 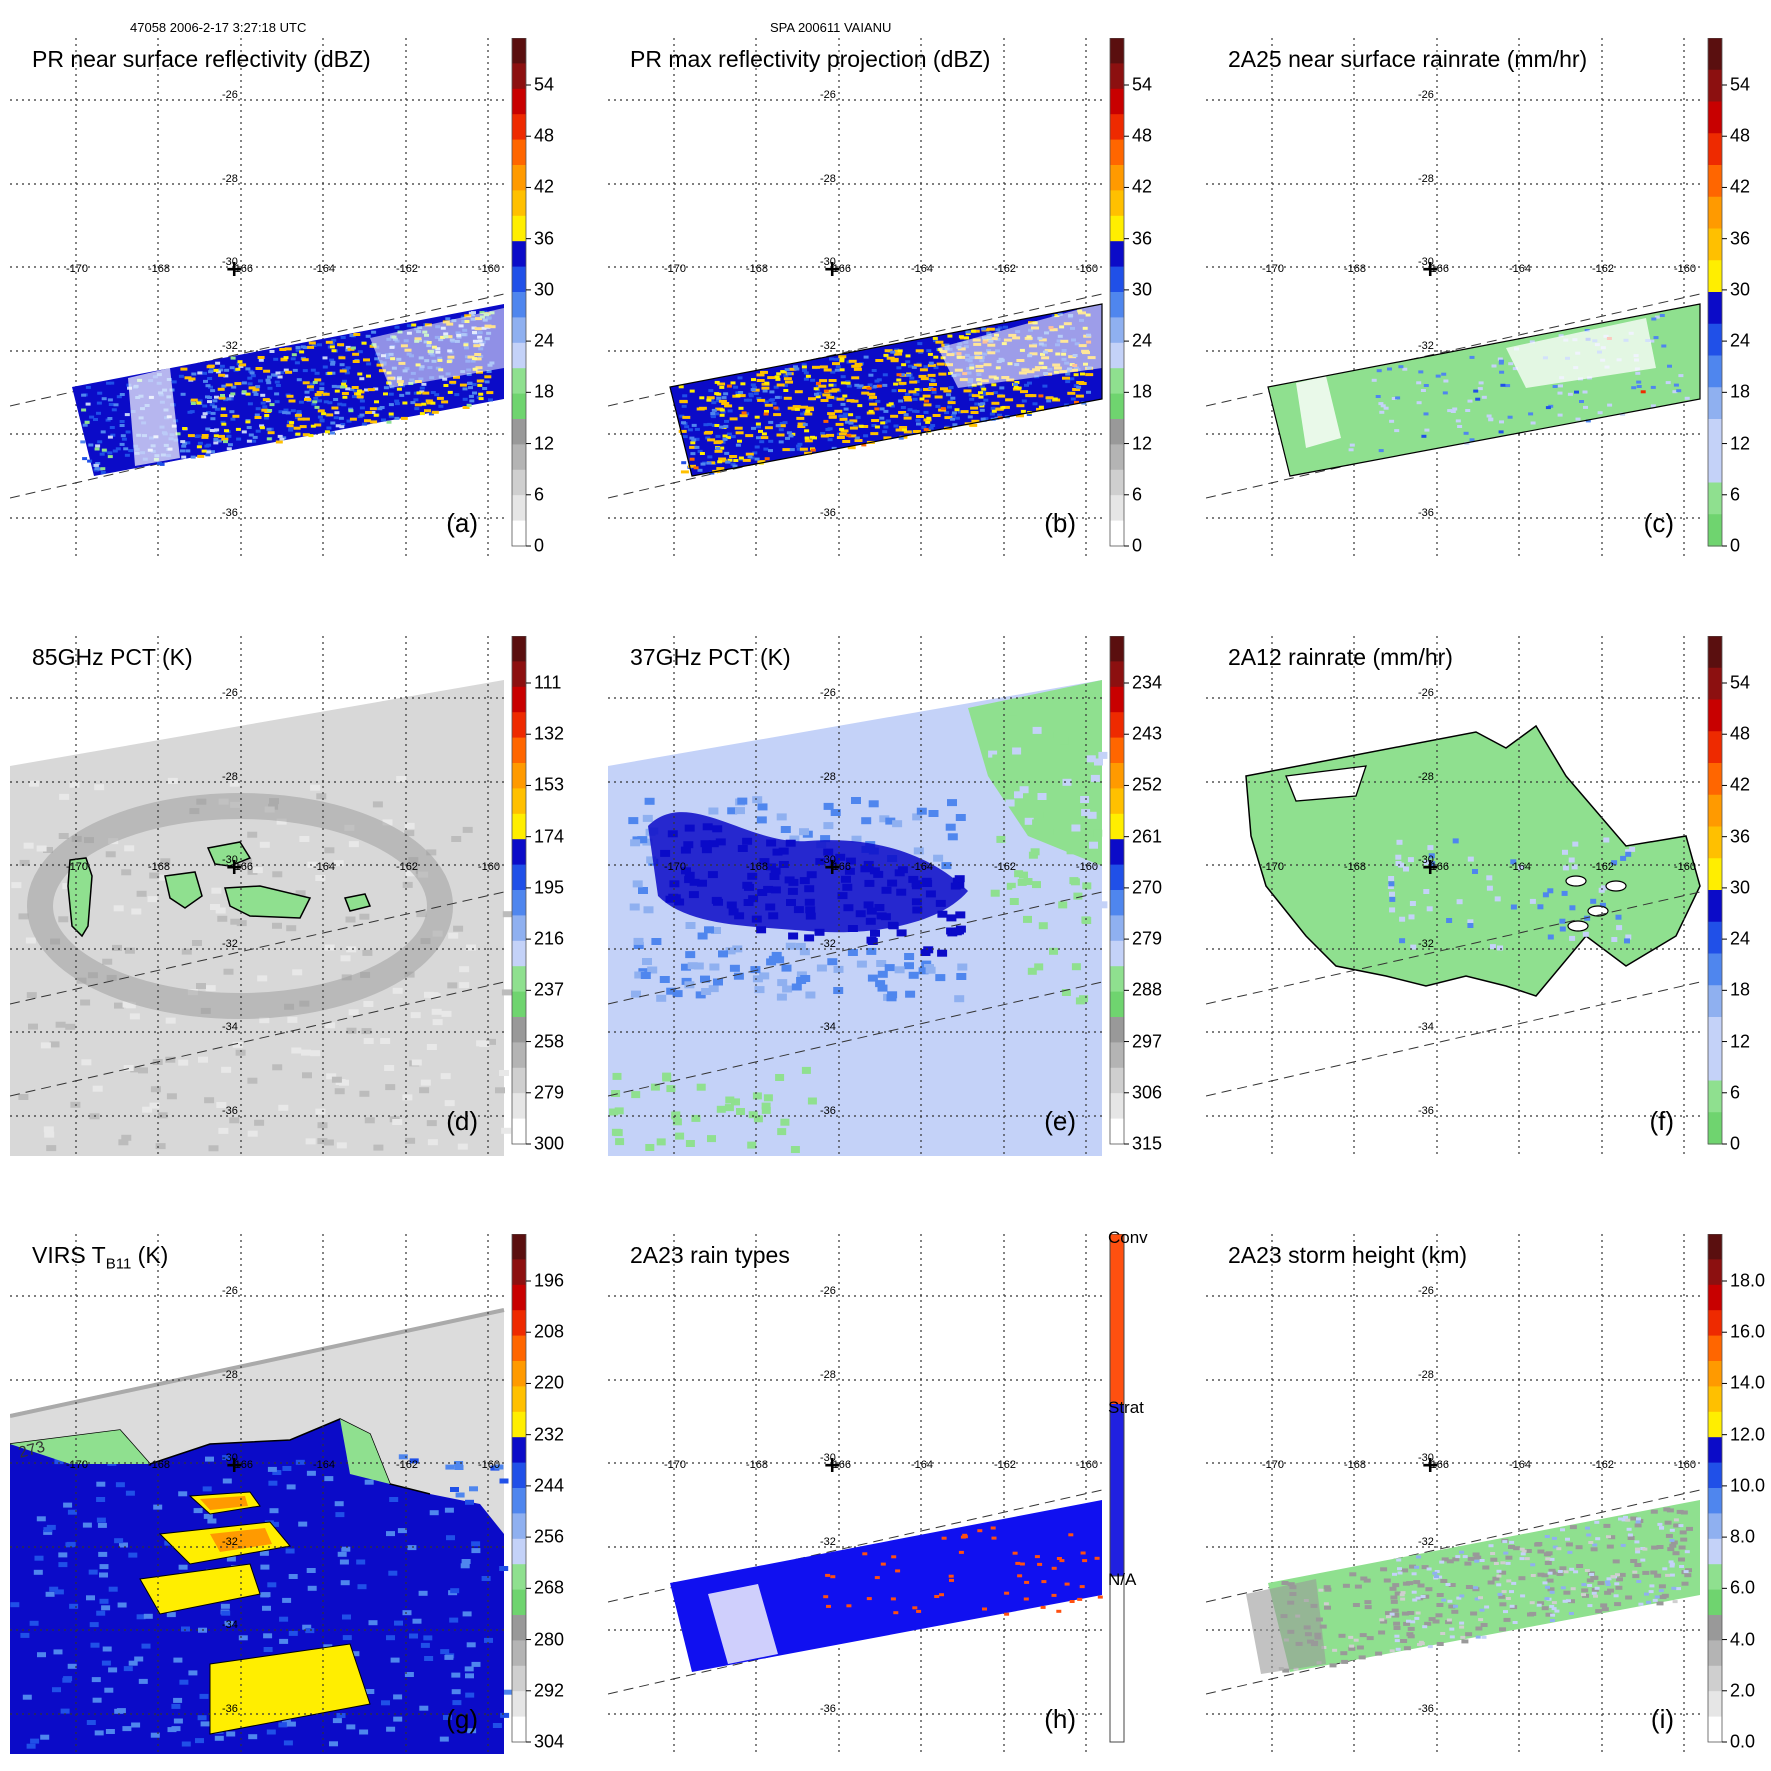 I want to click on longitude-label: -166, so click(x=840, y=269).